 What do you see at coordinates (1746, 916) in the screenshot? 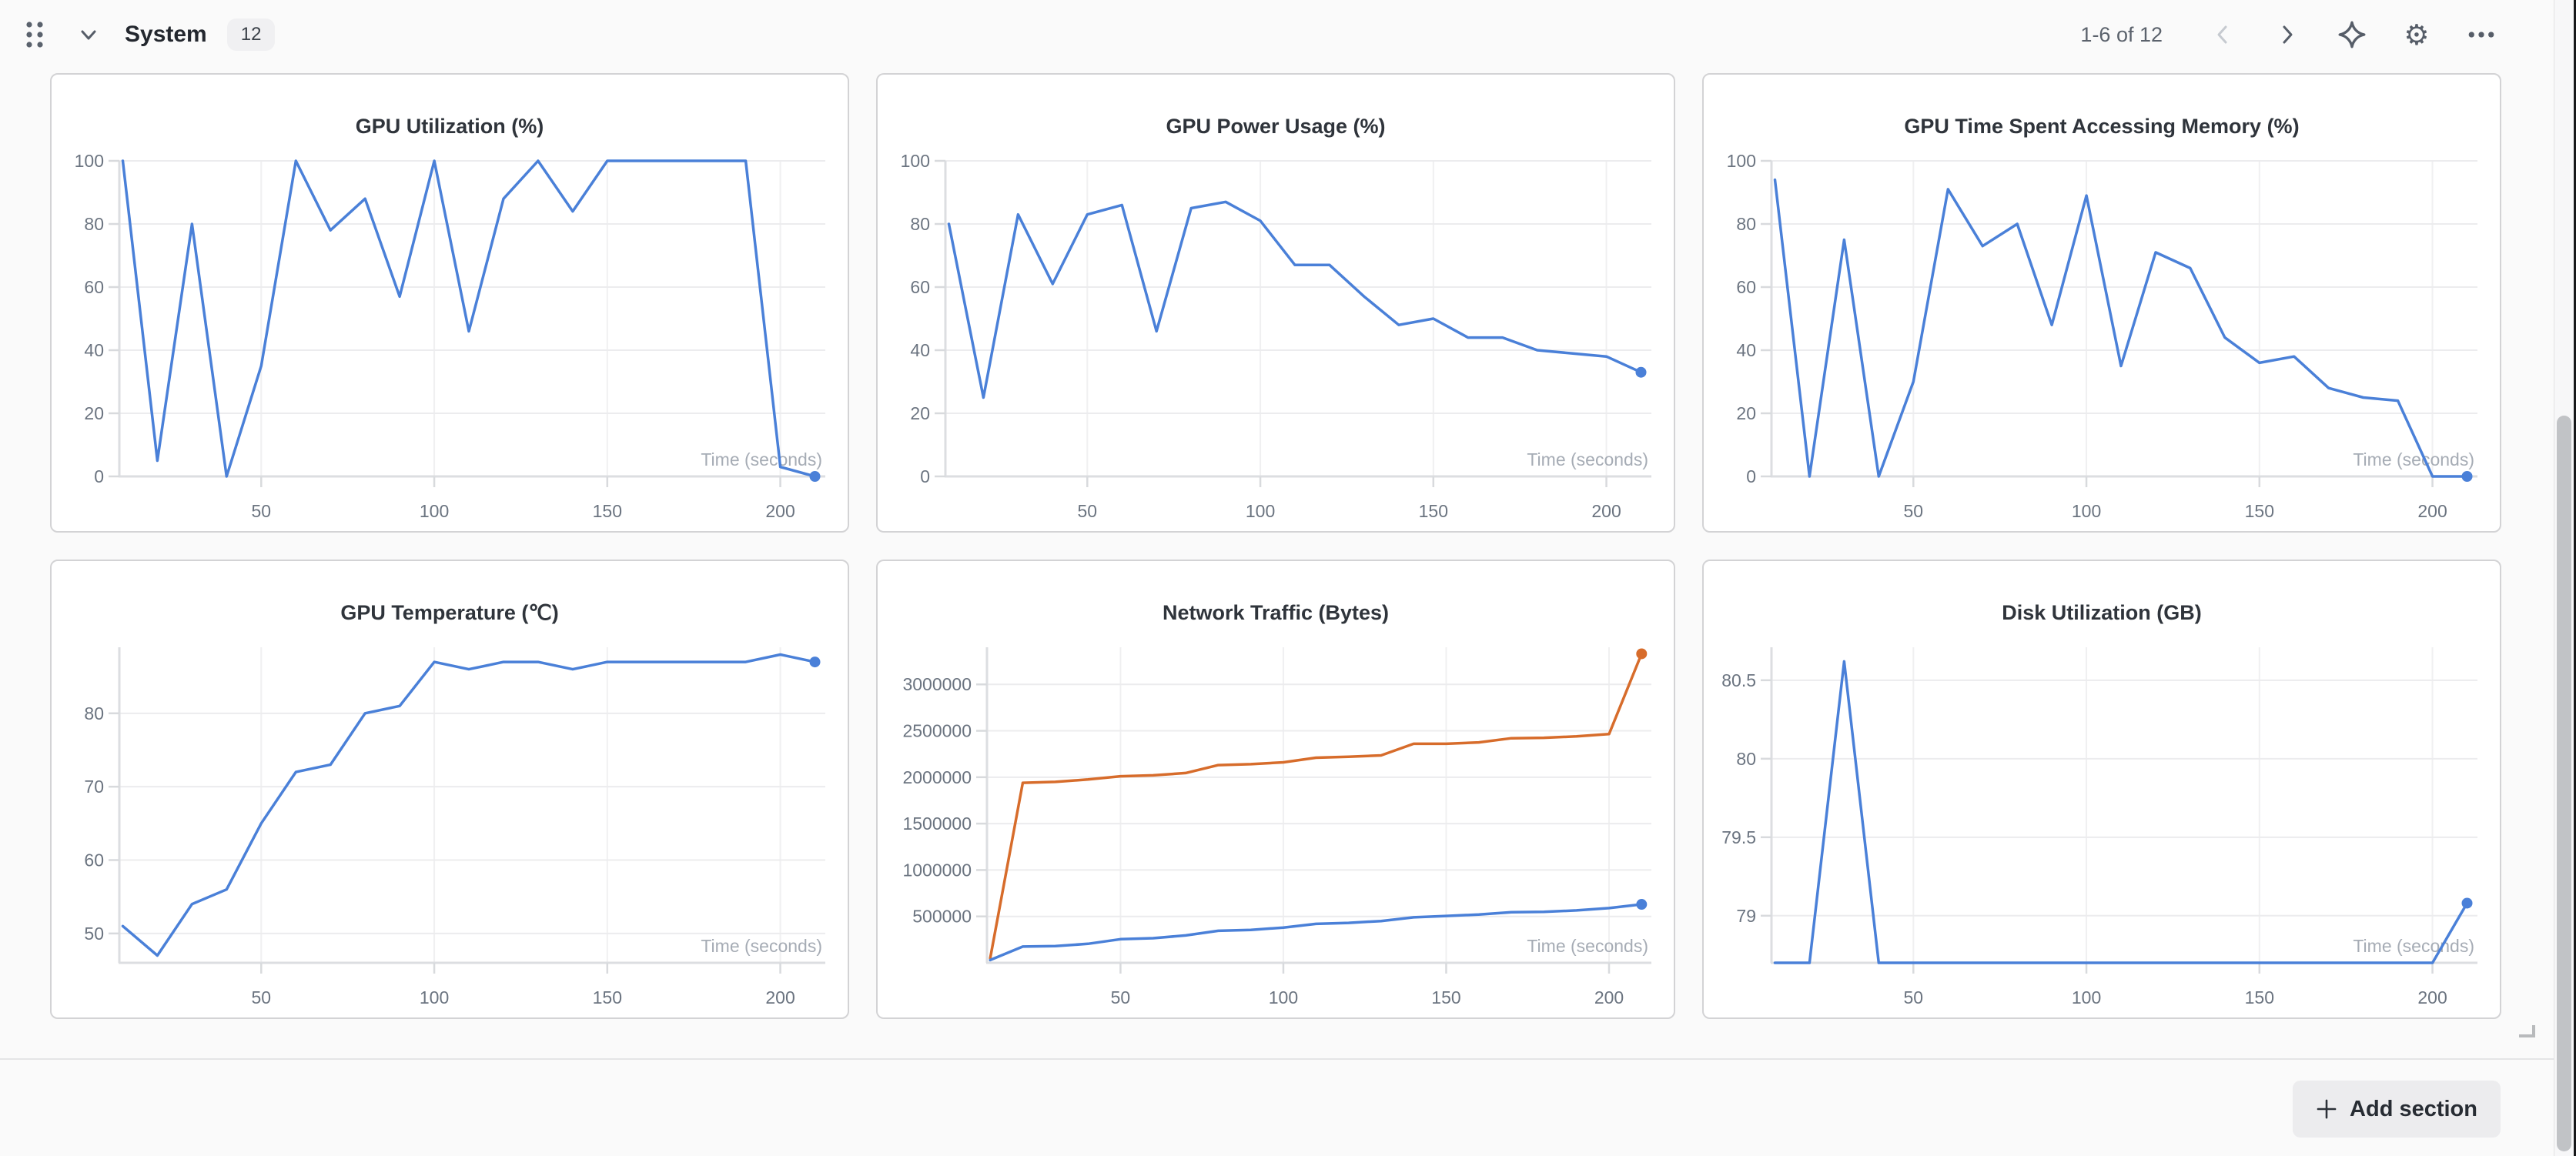
I see `y-tick-label: 79` at bounding box center [1746, 916].